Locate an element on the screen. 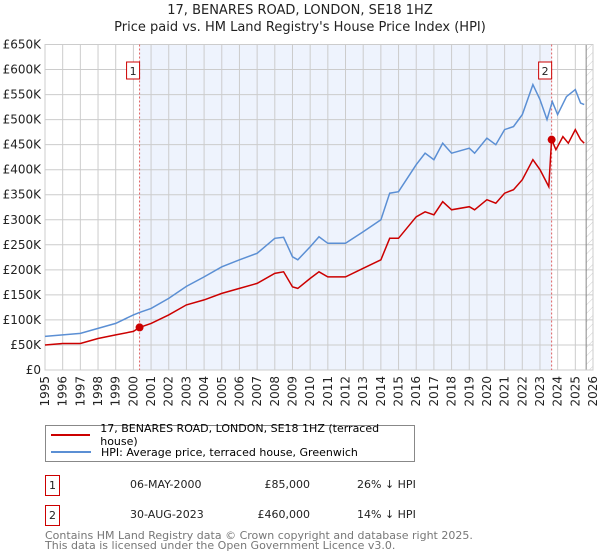  x-tick-label: 2004 is located at coordinates (204, 391).